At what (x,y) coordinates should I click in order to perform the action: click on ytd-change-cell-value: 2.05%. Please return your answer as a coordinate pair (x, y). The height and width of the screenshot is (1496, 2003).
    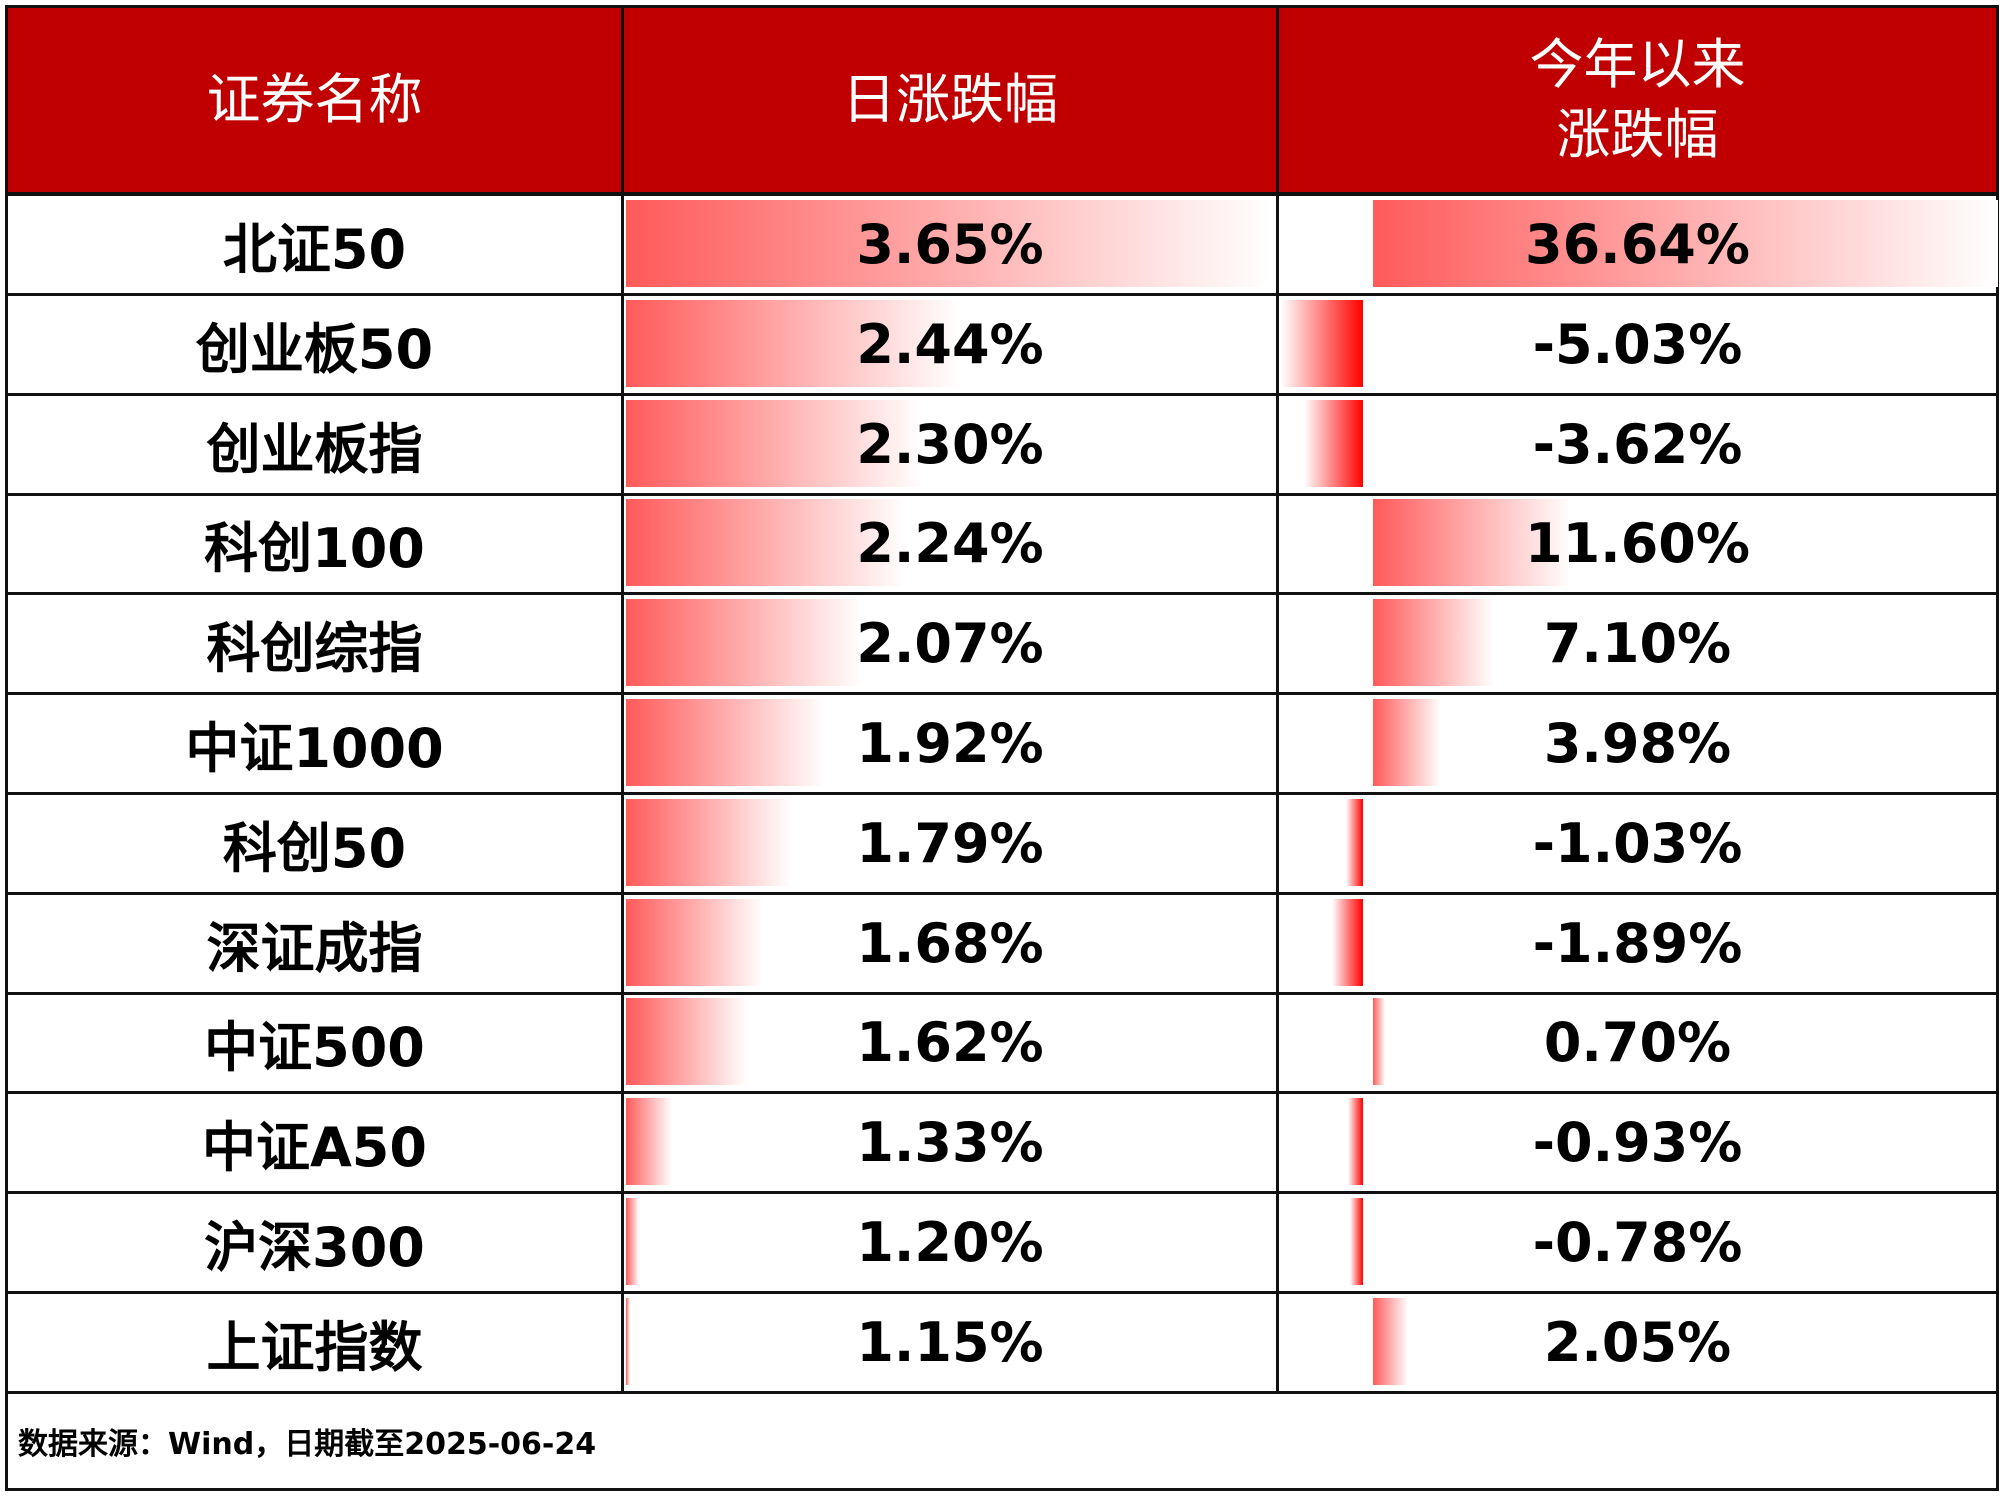
    Looking at the image, I should click on (1637, 1342).